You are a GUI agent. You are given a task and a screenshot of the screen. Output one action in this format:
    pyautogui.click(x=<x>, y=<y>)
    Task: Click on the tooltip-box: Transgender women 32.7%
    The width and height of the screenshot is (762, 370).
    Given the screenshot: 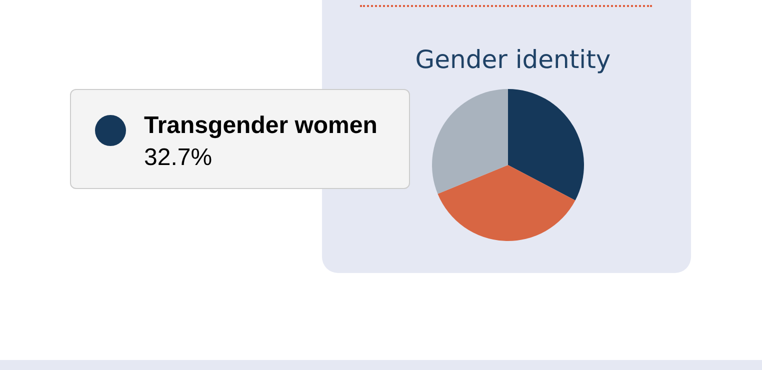 What is the action you would take?
    pyautogui.click(x=240, y=139)
    